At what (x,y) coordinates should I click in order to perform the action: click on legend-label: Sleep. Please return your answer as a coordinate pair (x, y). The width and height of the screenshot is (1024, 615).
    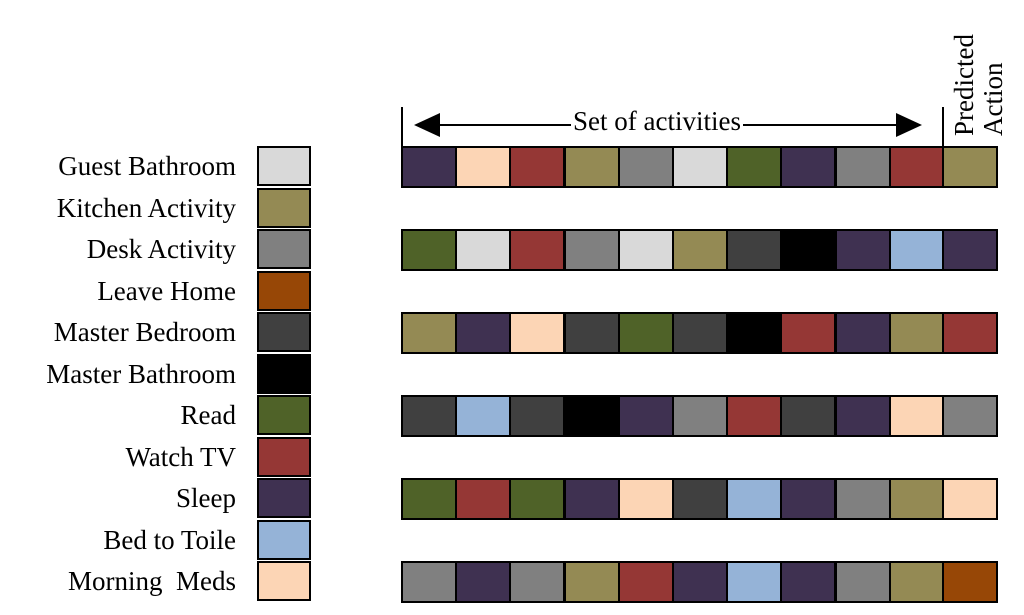
    Looking at the image, I should click on (206, 498).